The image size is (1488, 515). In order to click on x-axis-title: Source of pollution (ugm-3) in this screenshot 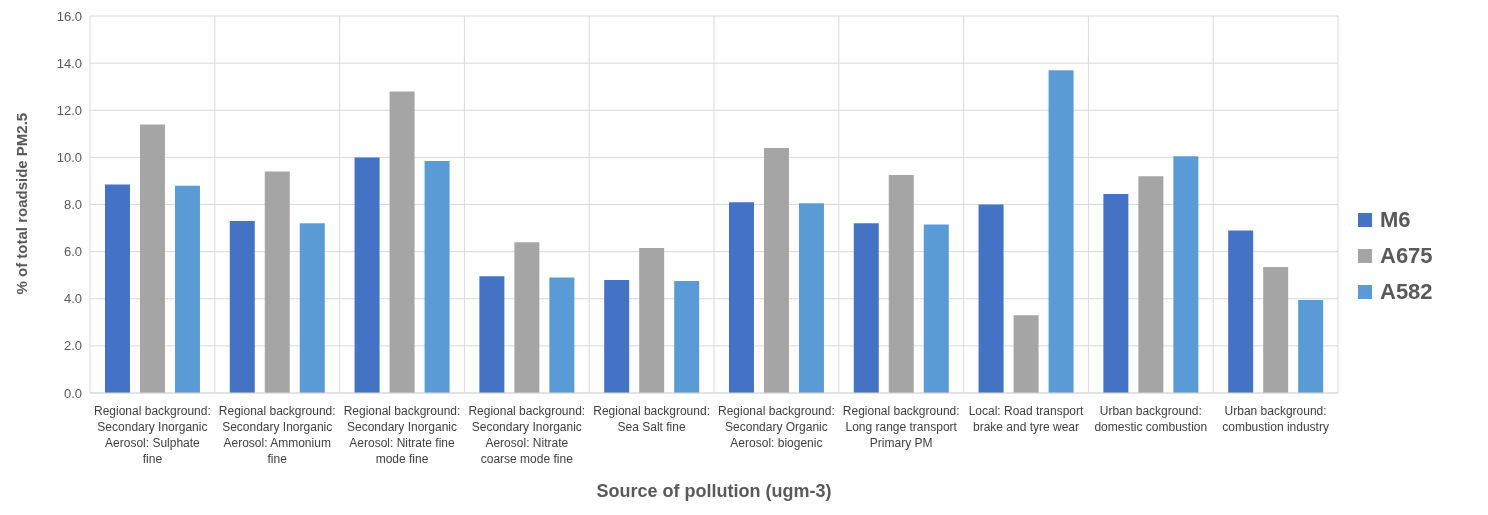, I will do `click(714, 491)`.